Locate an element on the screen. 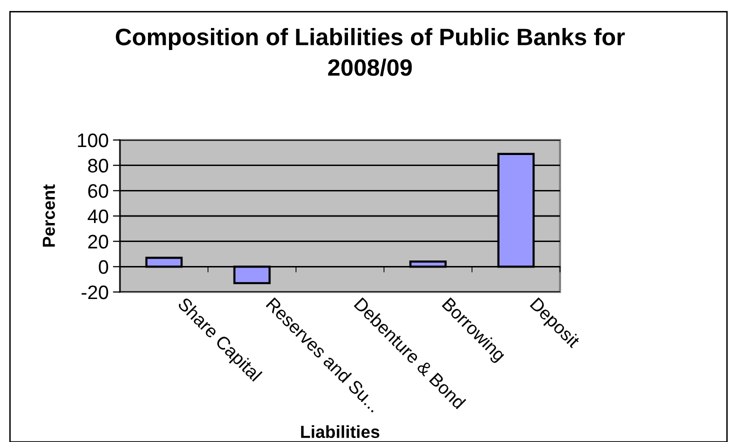 Image resolution: width=730 pixels, height=442 pixels. y-tick-label: 60 is located at coordinates (98, 191).